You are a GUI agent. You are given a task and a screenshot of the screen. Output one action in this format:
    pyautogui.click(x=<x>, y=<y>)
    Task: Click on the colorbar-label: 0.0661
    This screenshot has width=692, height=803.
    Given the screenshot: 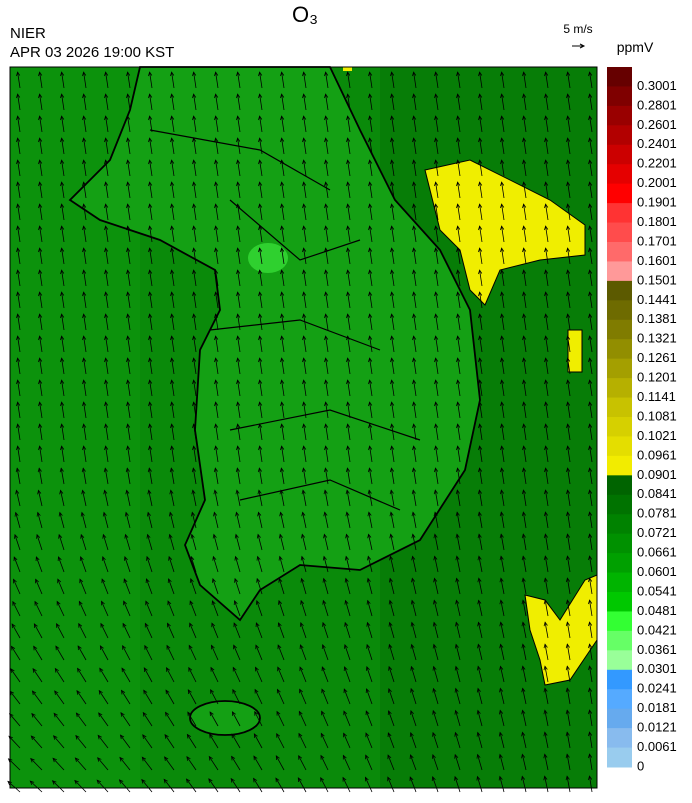 What is the action you would take?
    pyautogui.click(x=657, y=552)
    